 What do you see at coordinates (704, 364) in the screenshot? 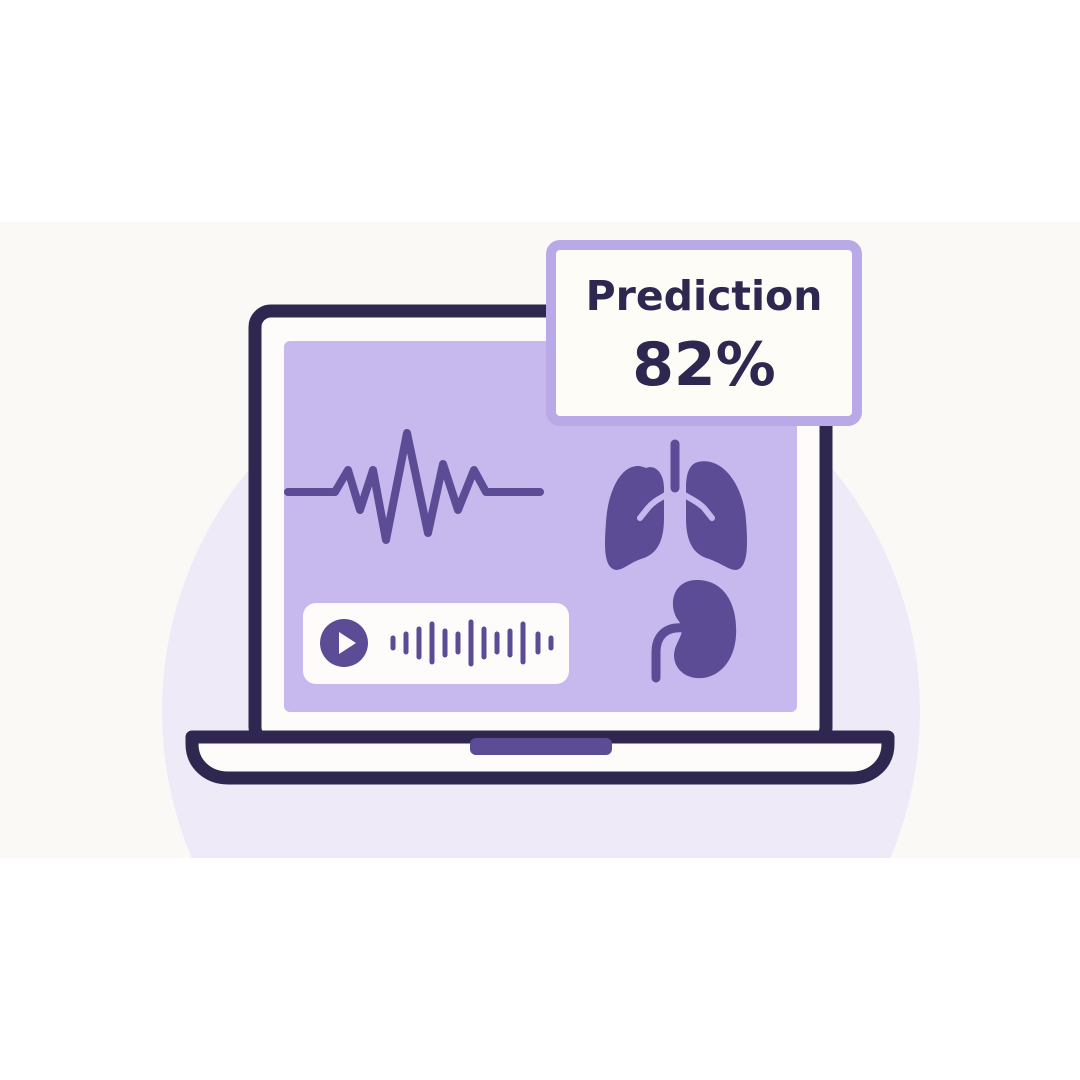
I see `prediction-value: 82%` at bounding box center [704, 364].